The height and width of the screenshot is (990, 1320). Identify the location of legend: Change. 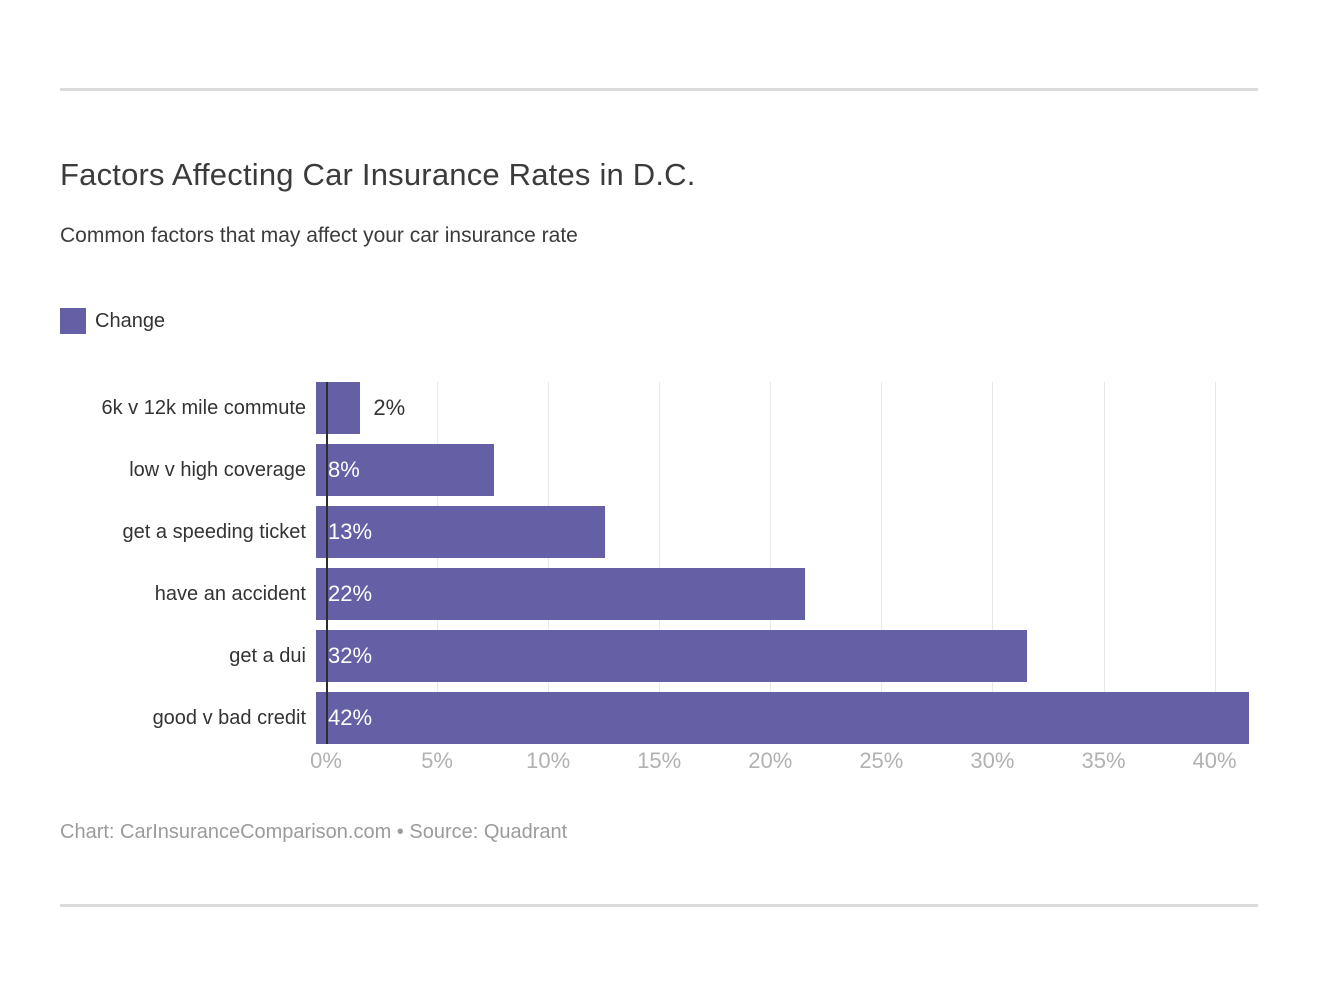
(112, 321).